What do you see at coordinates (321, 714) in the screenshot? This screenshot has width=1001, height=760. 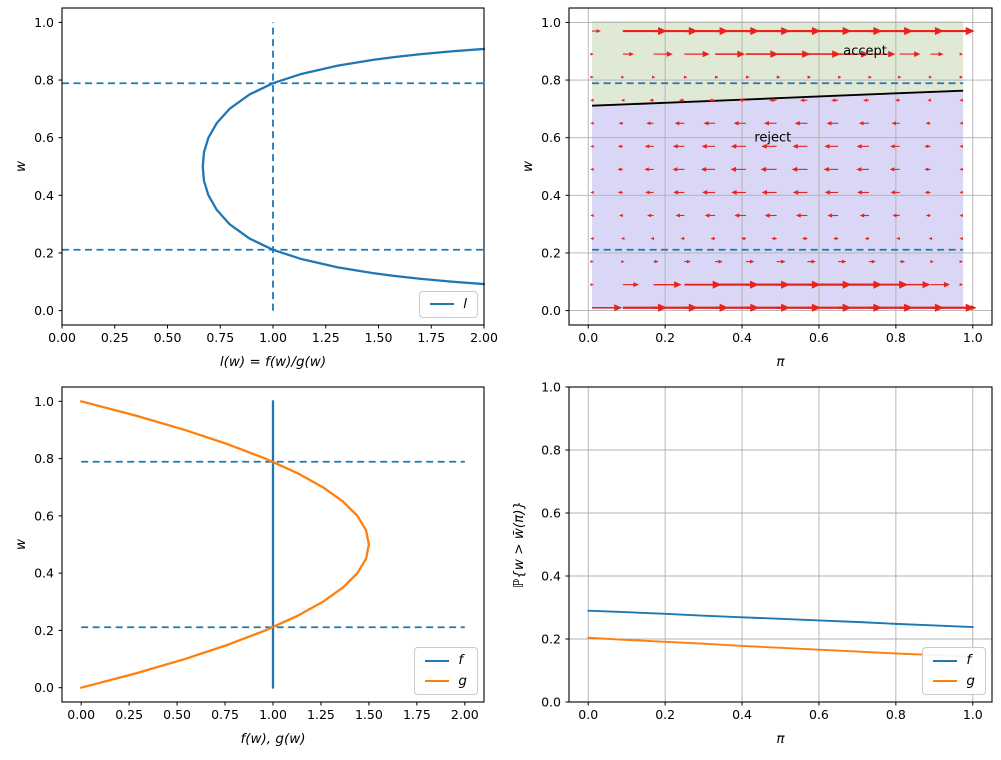 I see `x-tick-label: 1.25` at bounding box center [321, 714].